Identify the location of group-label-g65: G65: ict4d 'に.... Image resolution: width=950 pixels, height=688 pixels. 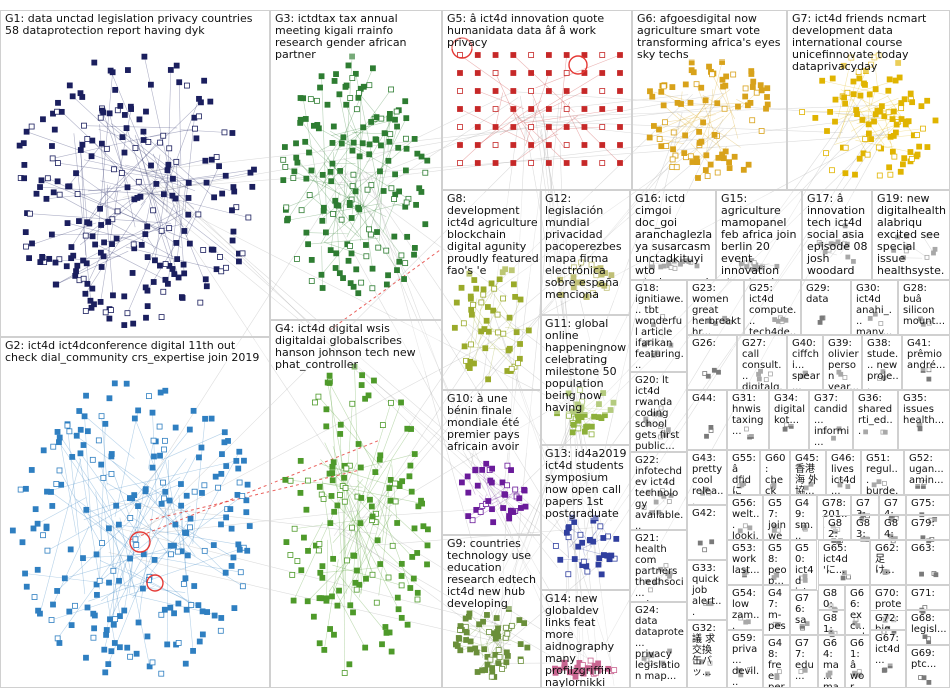
(845, 559).